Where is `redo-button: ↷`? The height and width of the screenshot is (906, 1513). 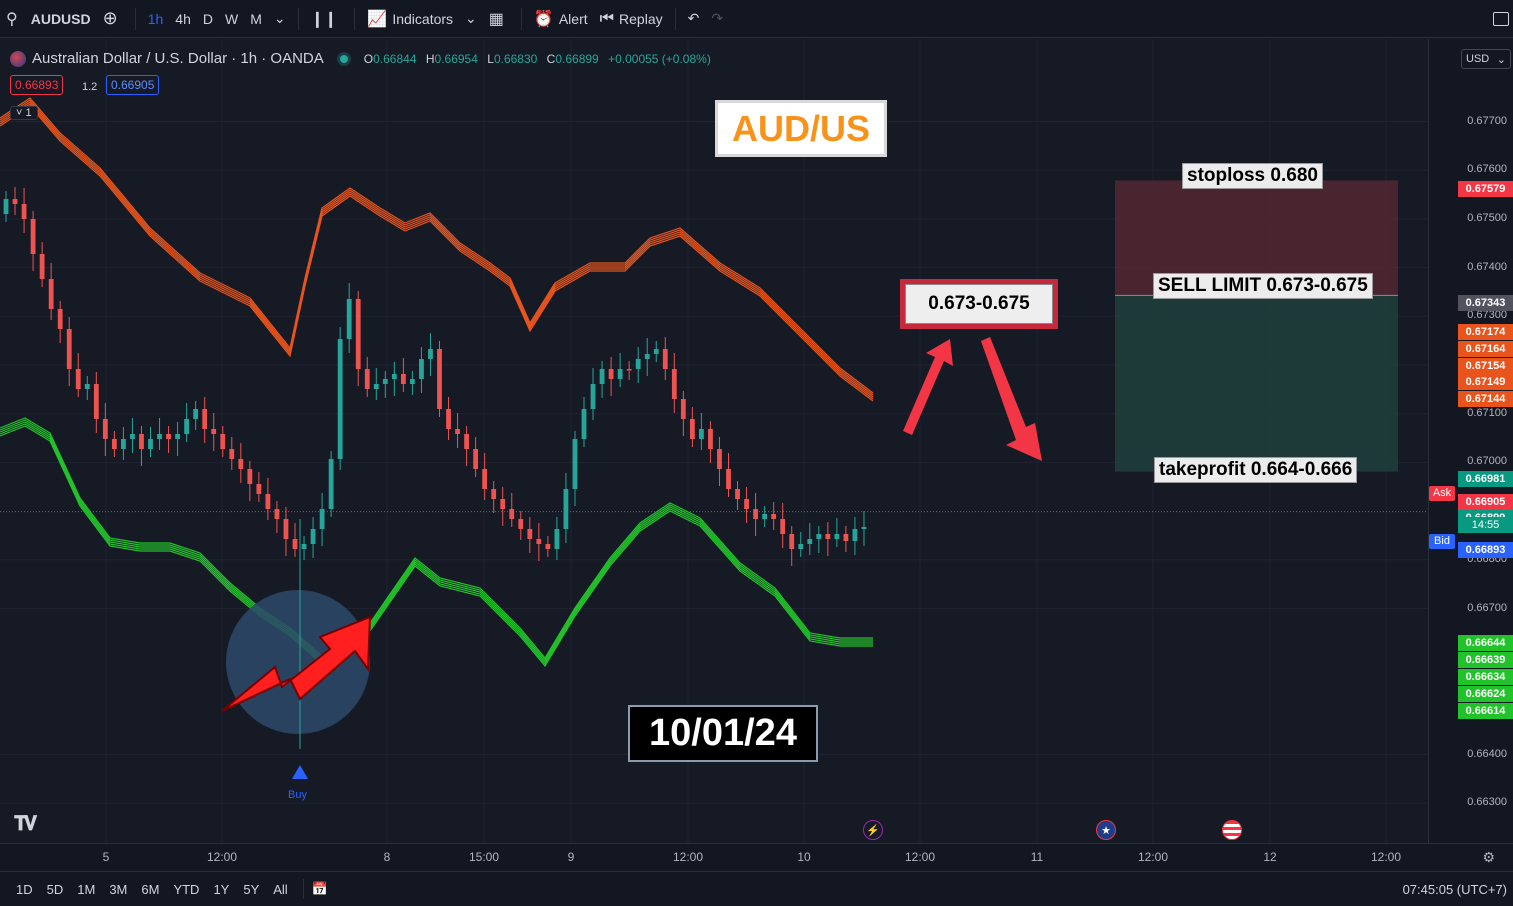
redo-button: ↷ is located at coordinates (717, 19).